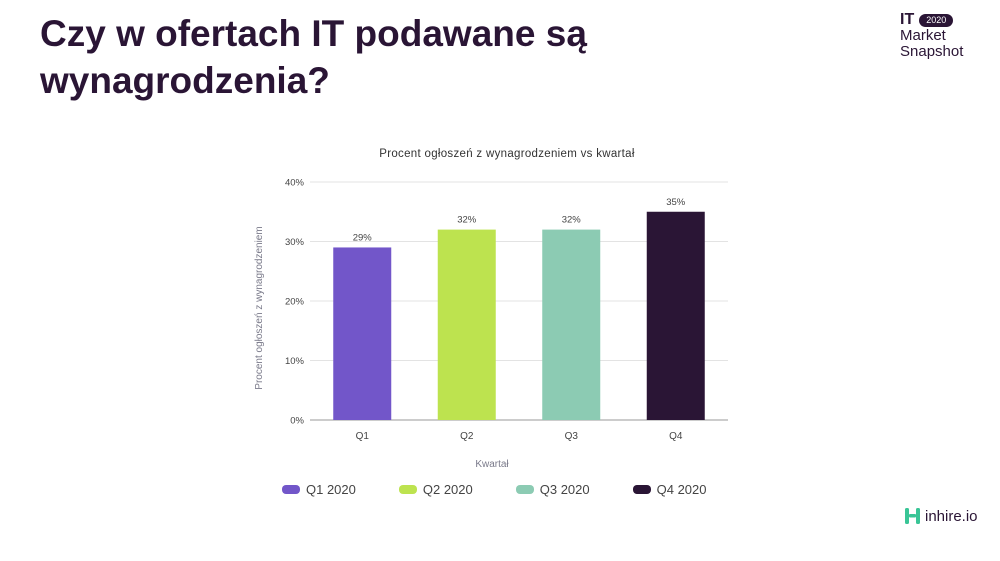 This screenshot has height=561, width=1000. I want to click on inhire-logo-icon, so click(912, 516).